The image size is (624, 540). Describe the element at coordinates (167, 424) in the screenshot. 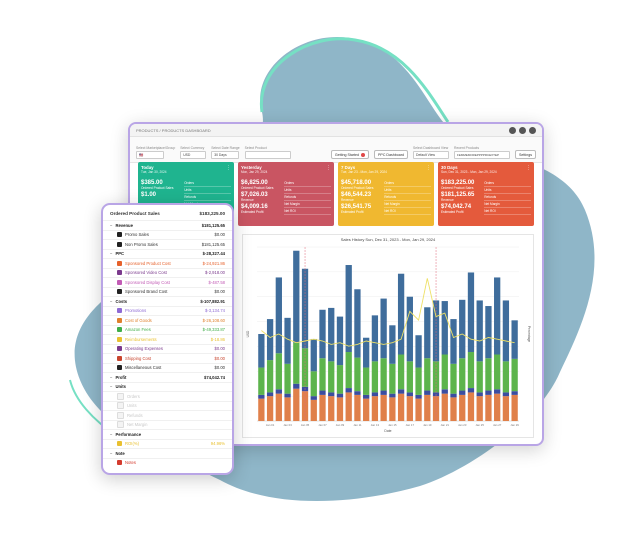

I see `panel-item: Net Margin` at that location.